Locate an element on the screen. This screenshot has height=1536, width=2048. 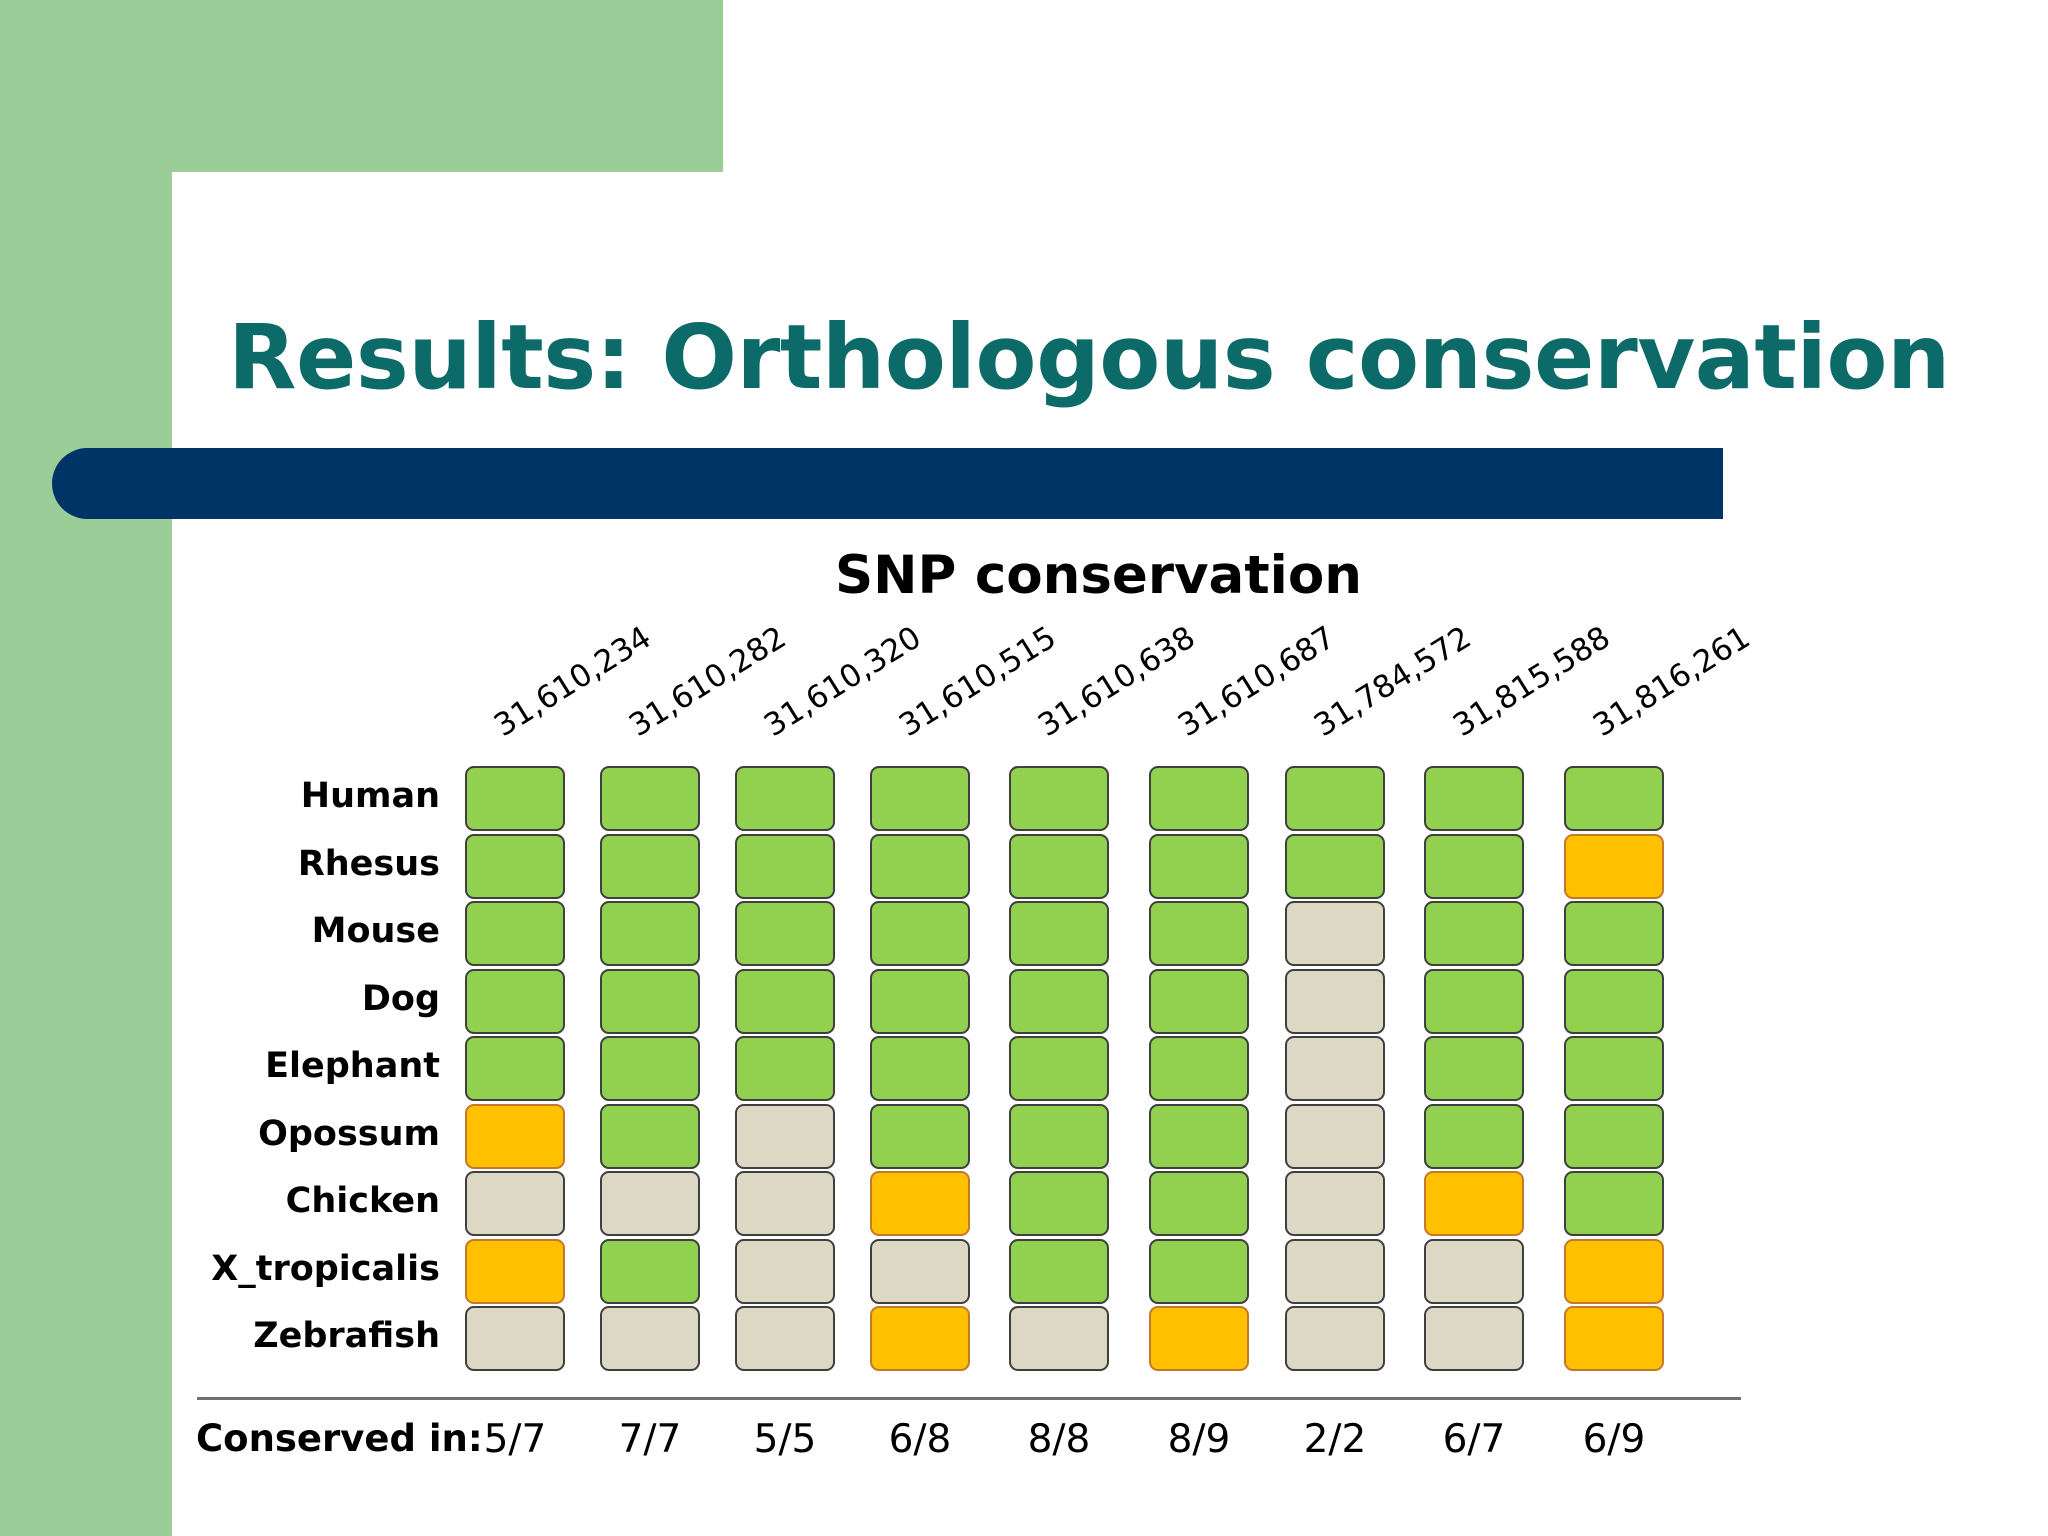
conserved-in-value: 6/9 is located at coordinates (1614, 1439).